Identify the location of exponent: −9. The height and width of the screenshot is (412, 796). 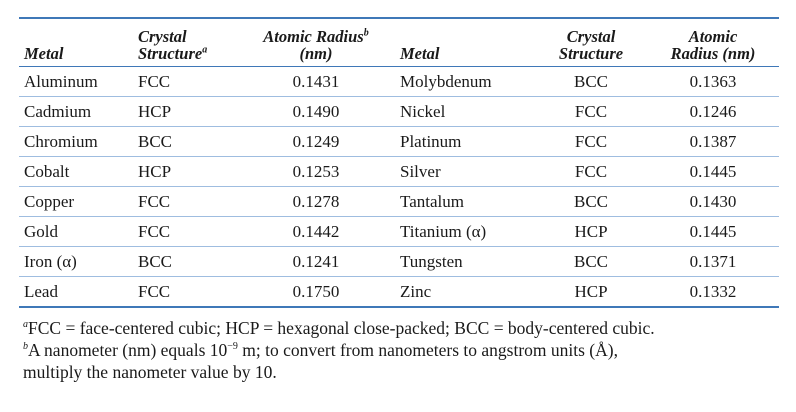
(232, 347).